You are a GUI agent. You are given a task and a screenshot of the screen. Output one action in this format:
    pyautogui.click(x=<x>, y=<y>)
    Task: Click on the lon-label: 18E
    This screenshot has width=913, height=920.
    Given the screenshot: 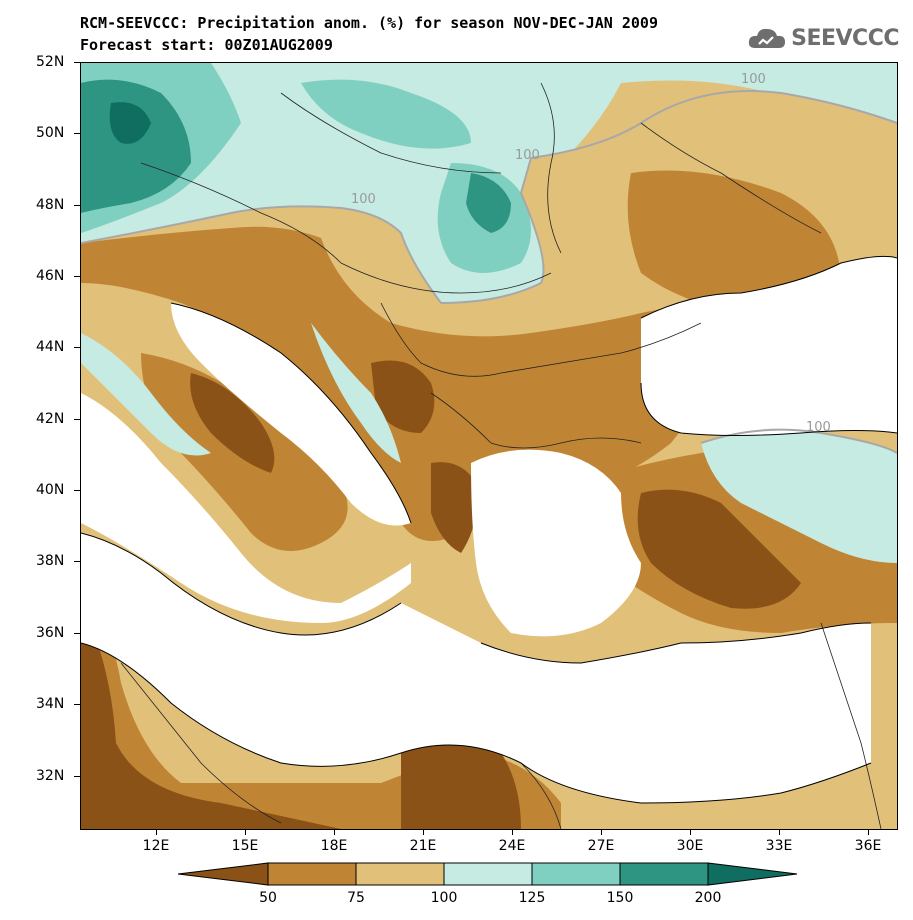 What is the action you would take?
    pyautogui.click(x=334, y=846)
    